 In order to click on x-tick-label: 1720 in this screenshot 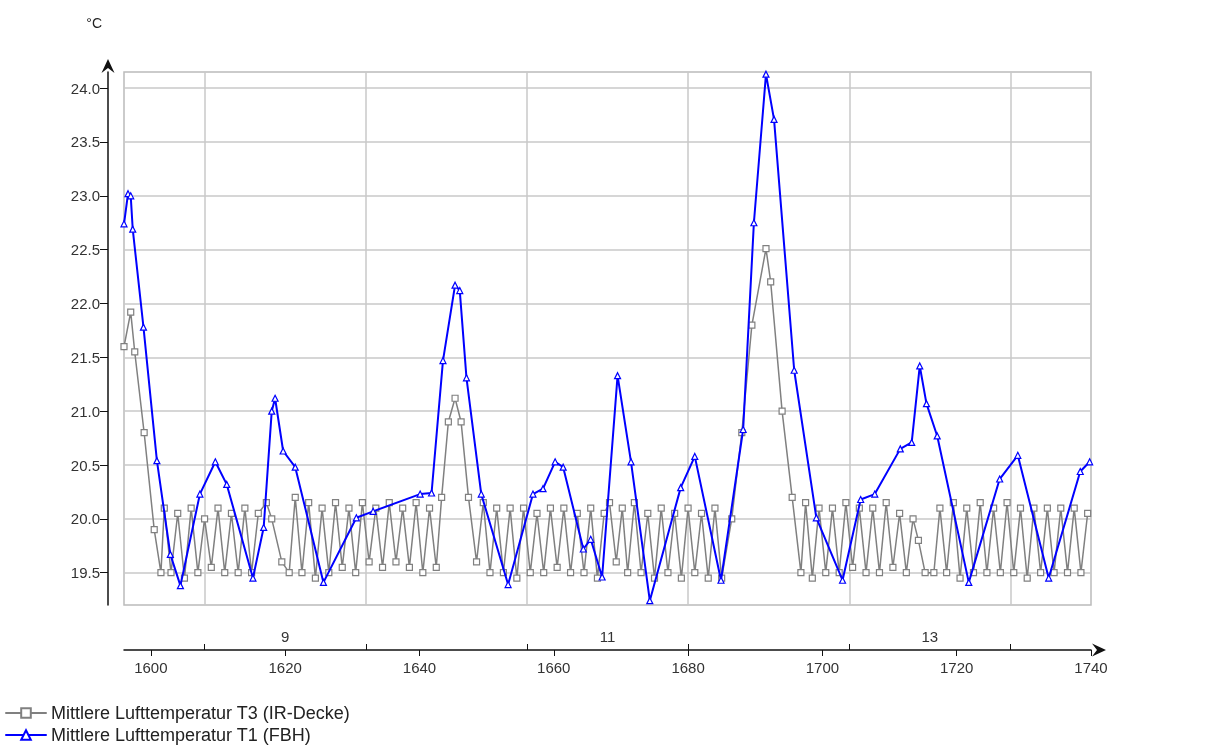, I will do `click(957, 667)`.